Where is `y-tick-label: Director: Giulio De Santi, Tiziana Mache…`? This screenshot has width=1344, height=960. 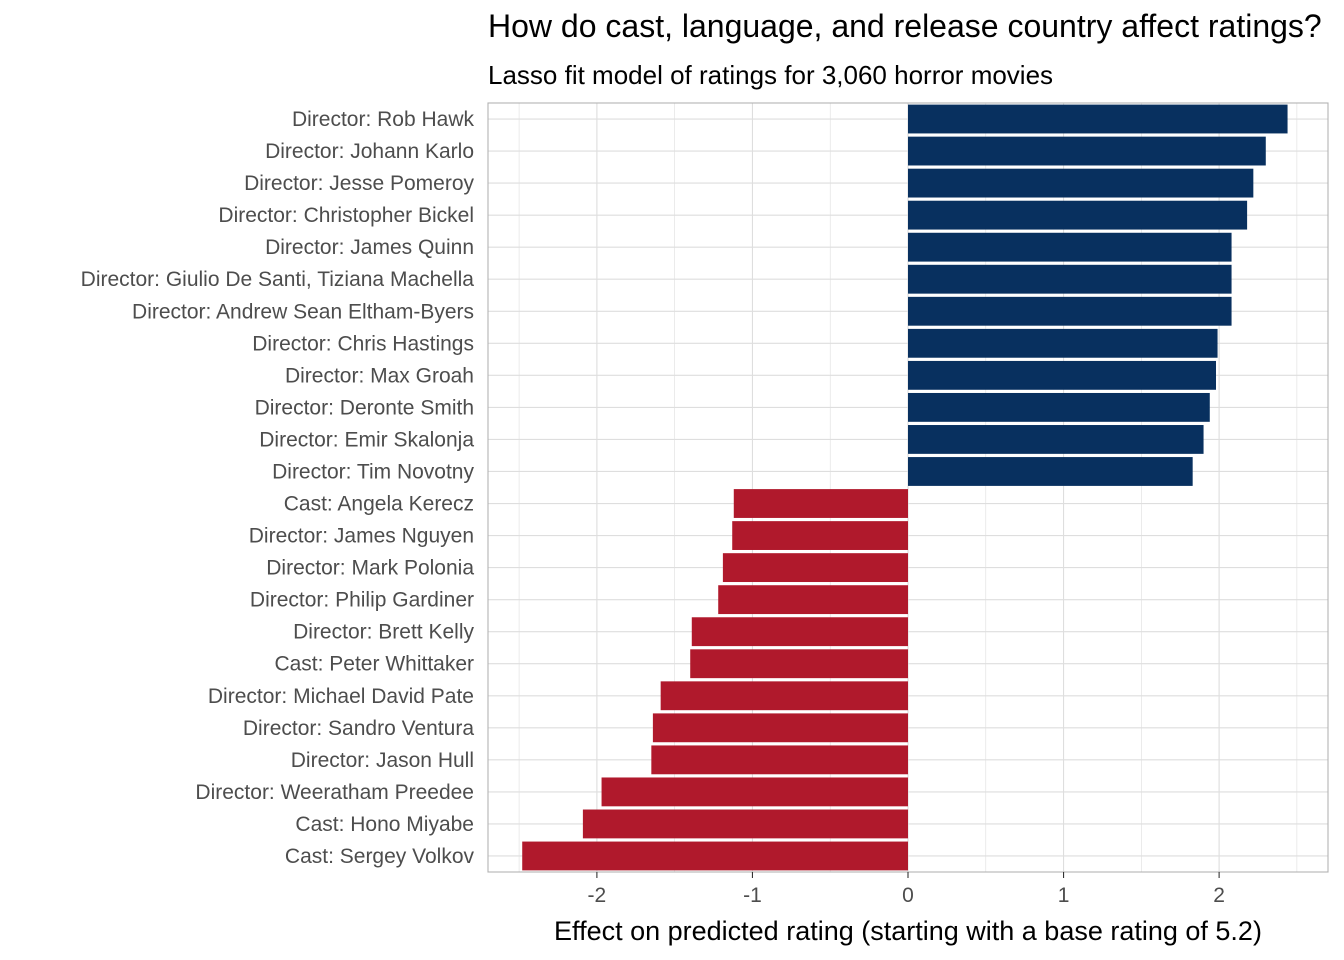
y-tick-label: Director: Giulio De Santi, Tiziana Mache… is located at coordinates (278, 279).